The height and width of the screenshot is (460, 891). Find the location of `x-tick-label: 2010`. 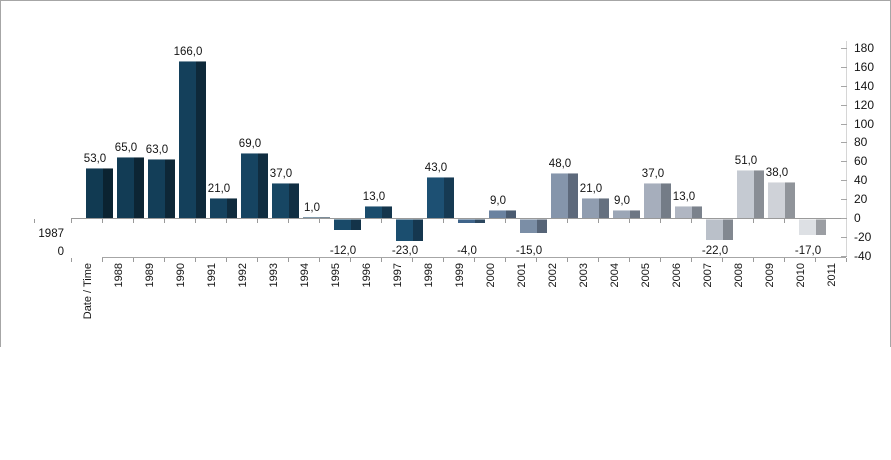

x-tick-label: 2010 is located at coordinates (801, 275).